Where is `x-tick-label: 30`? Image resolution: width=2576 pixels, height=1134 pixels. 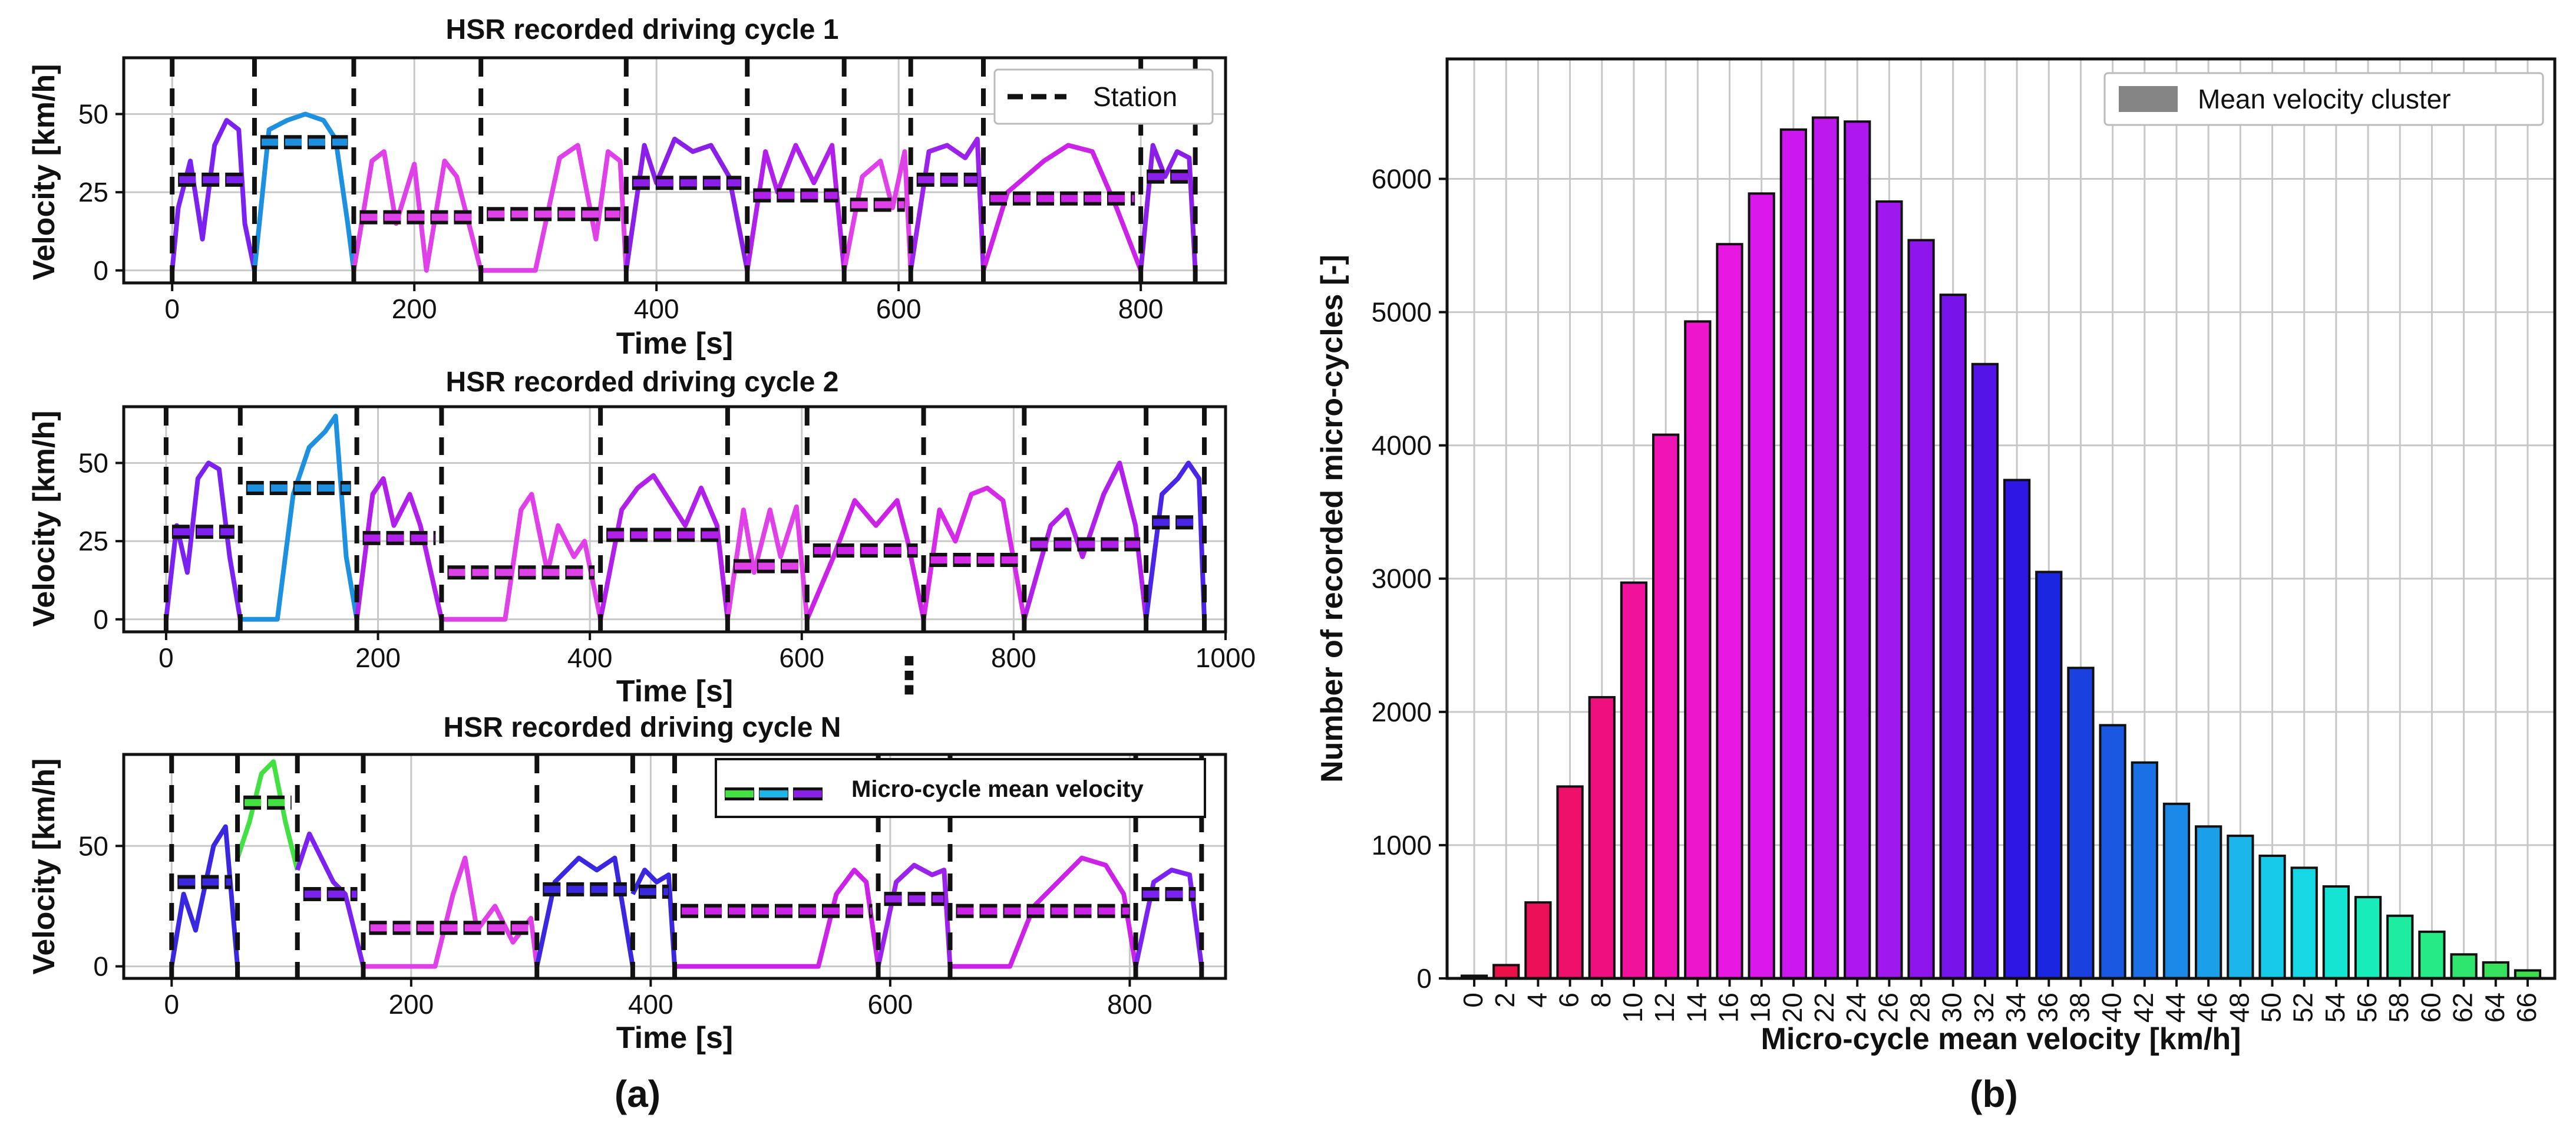
x-tick-label: 30 is located at coordinates (1952, 1008).